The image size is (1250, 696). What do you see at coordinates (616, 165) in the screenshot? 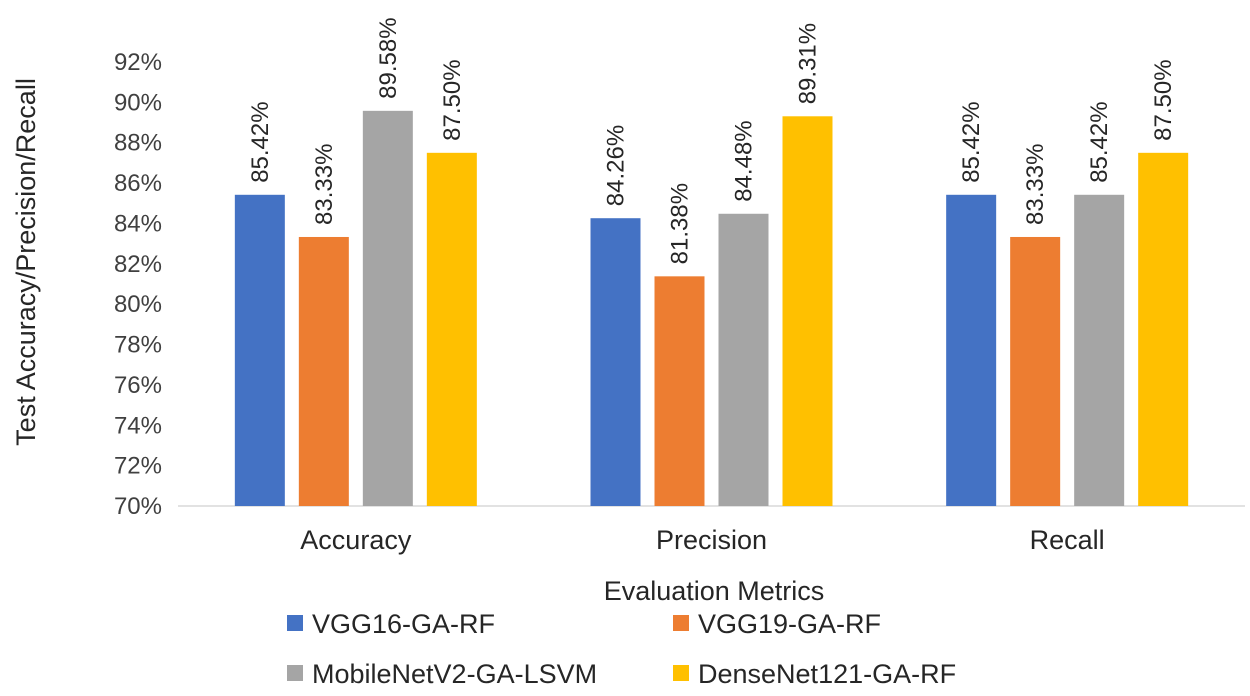
I see `data-label: 84.26%` at bounding box center [616, 165].